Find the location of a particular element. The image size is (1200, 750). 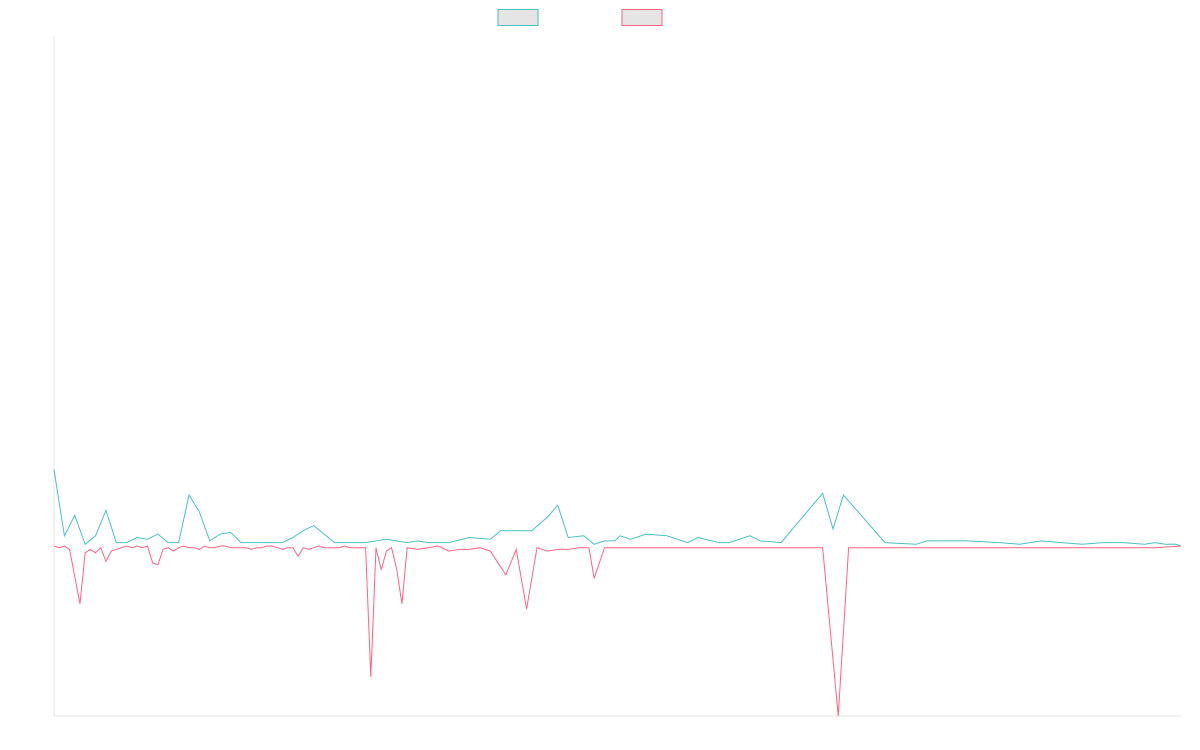

legend is located at coordinates (580, 17).